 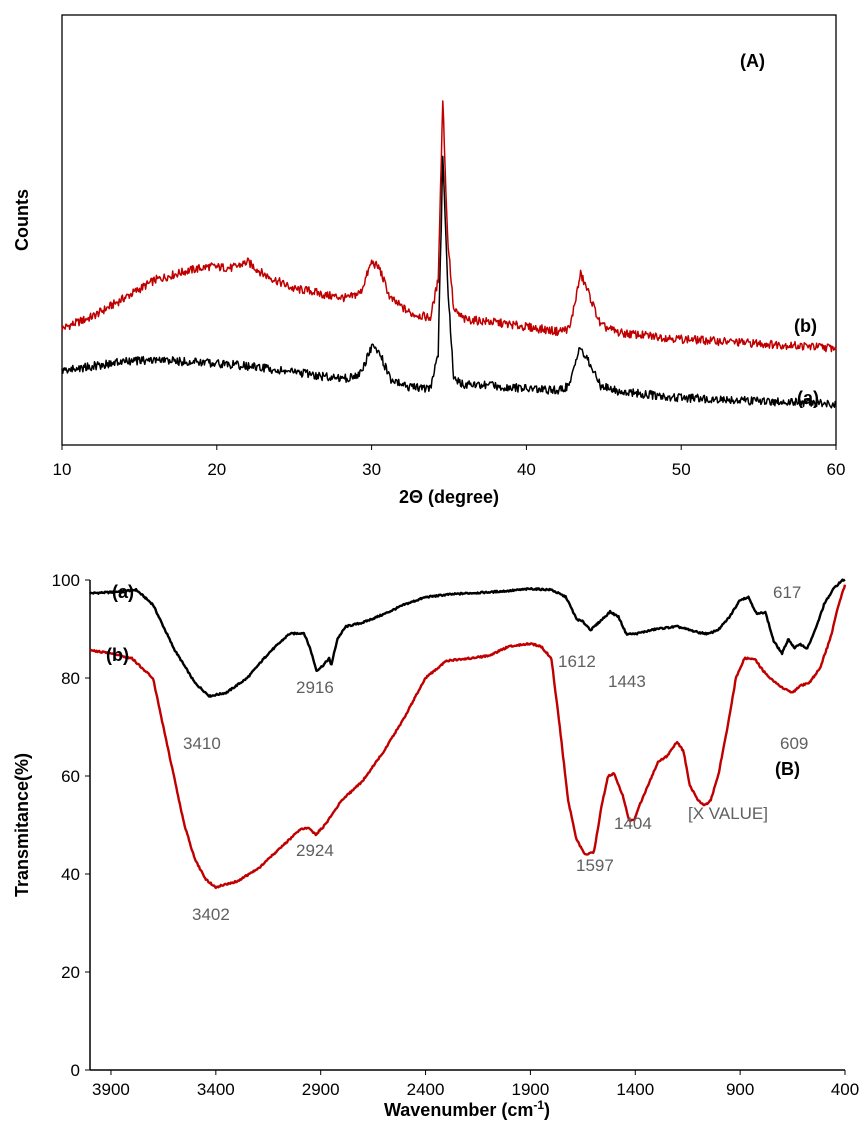 What do you see at coordinates (728, 813) in the screenshot?
I see `peak-label-x-value: [X VALUE]` at bounding box center [728, 813].